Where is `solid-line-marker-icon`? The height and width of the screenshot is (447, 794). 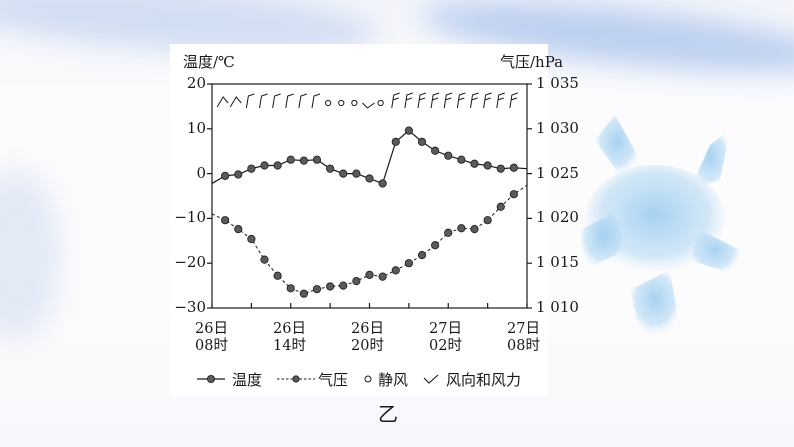 solid-line-marker-icon is located at coordinates (211, 379).